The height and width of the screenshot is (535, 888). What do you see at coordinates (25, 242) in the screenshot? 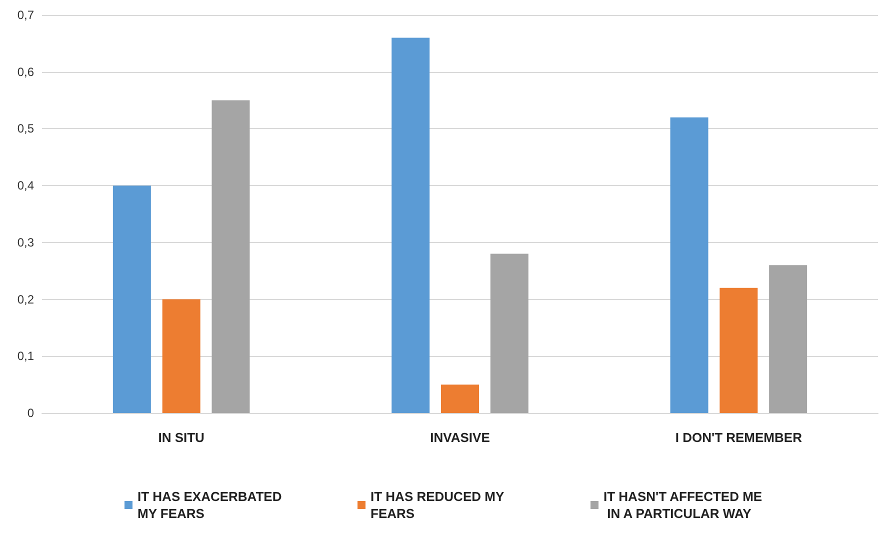
I see `y-tick-label: 0,3` at bounding box center [25, 242].